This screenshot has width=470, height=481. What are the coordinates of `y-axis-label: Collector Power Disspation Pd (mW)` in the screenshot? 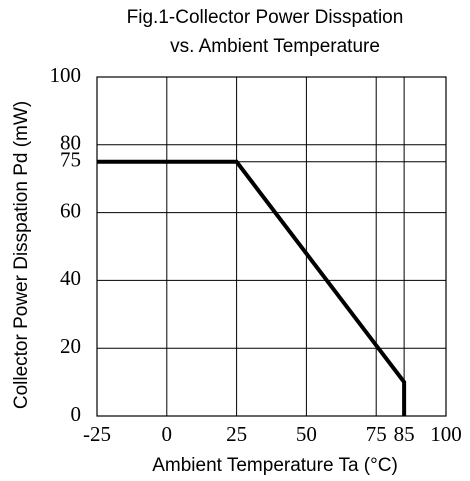 It's located at (21, 255).